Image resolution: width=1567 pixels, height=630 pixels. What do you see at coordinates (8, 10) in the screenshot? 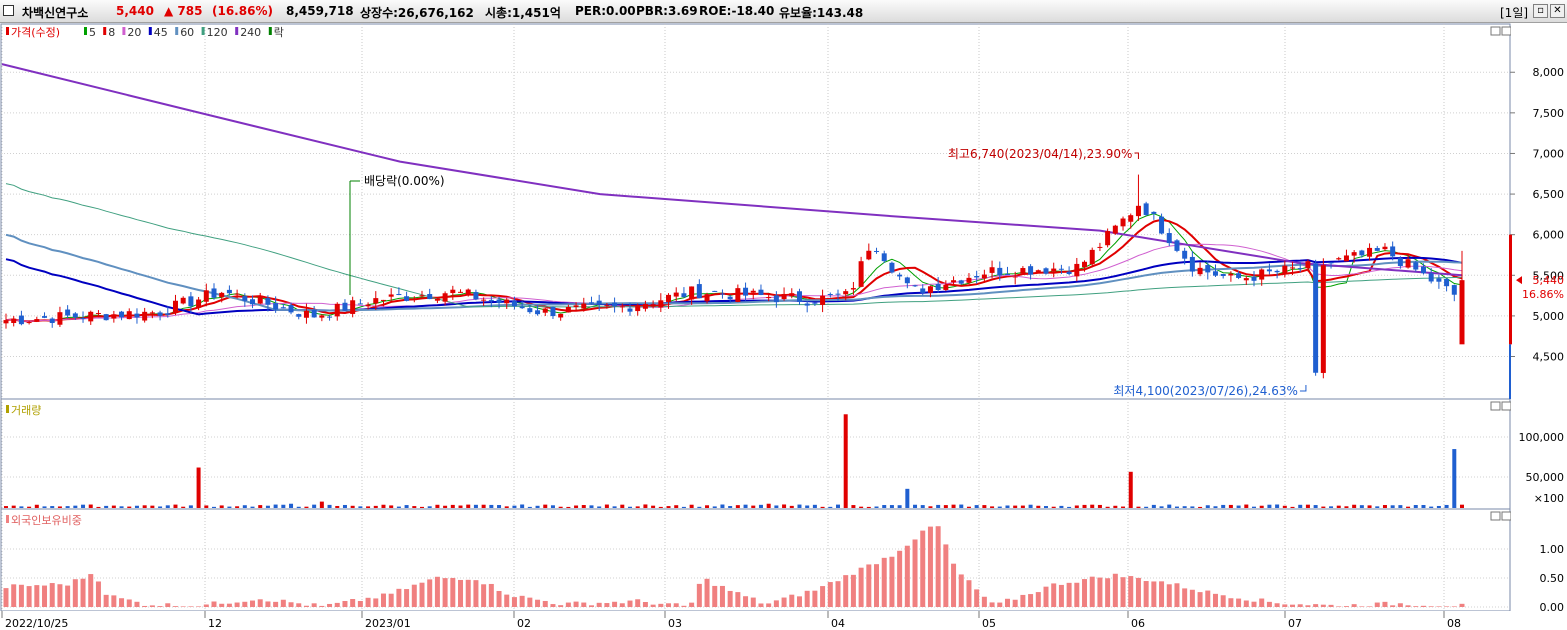
I see `checkbox-icon` at bounding box center [8, 10].